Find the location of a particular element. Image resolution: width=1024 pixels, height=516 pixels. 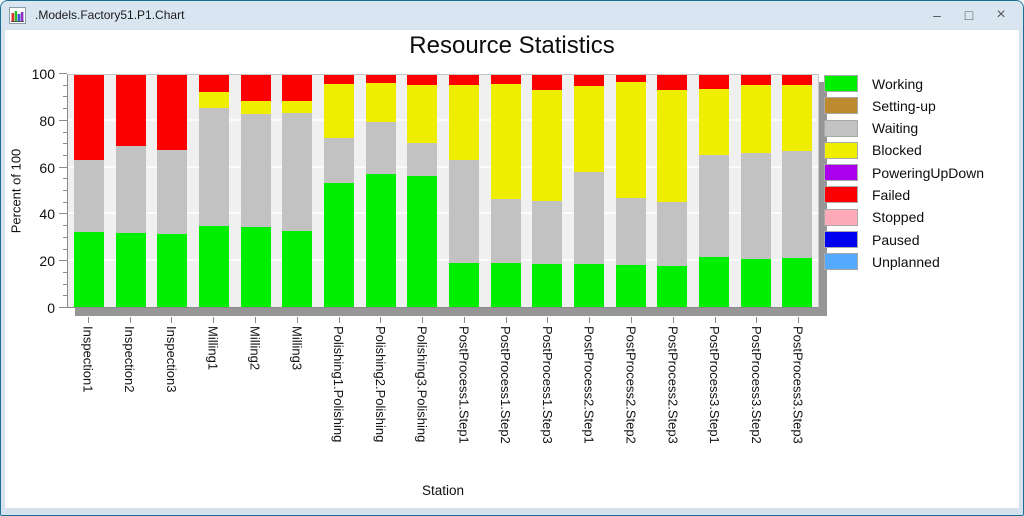

title-bar: .Models.Factory51.P1.Chart – □ × is located at coordinates (512, 15).